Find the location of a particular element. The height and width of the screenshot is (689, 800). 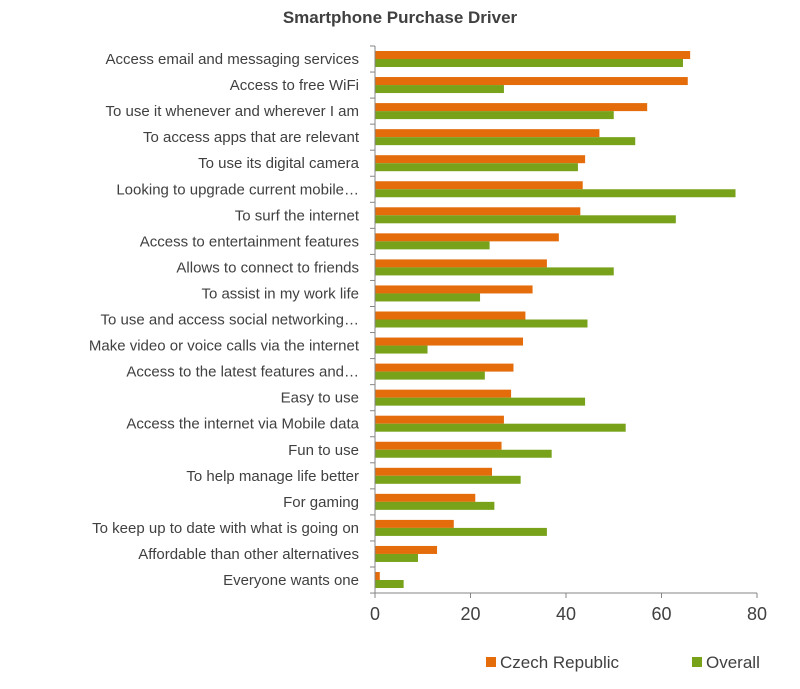

chart-title: Smartphone Purchase Driver is located at coordinates (400, 17).